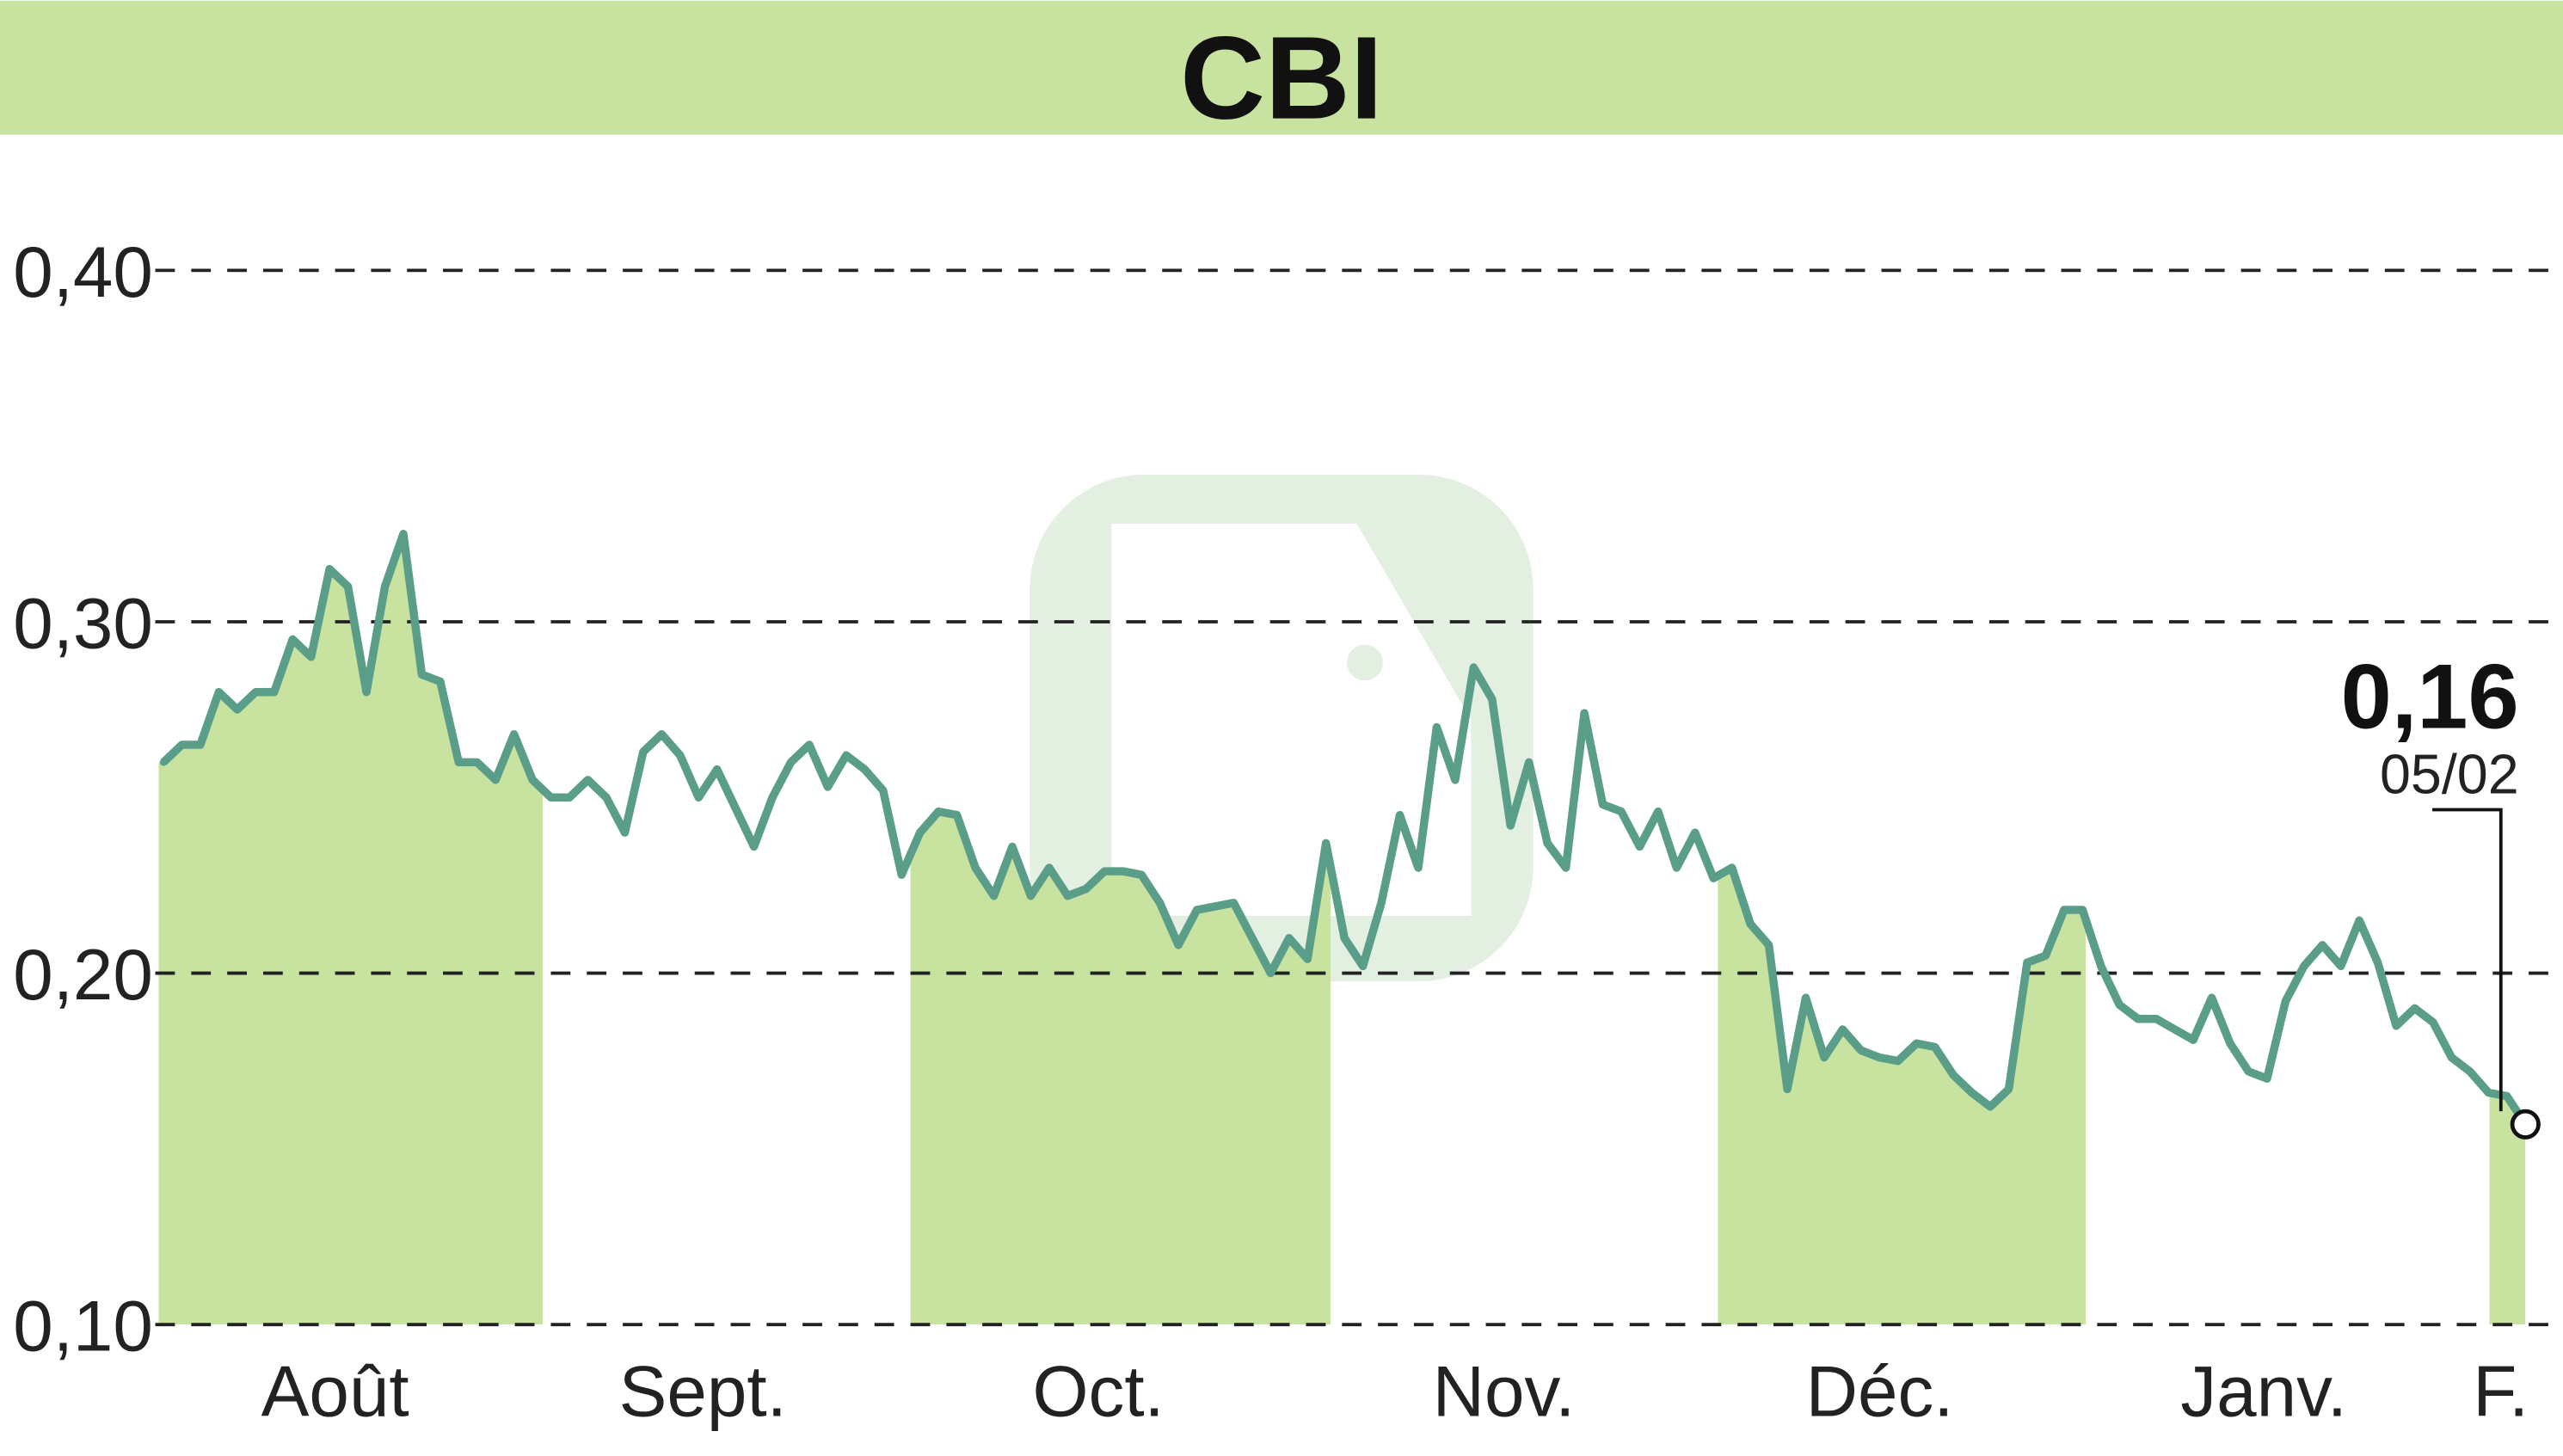 This screenshot has height=1456, width=2563. I want to click on y-tick-label: 0,10, so click(83, 1326).